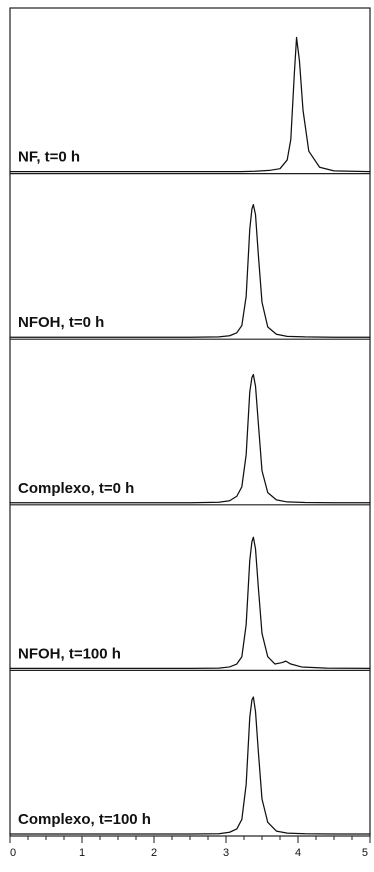 This screenshot has width=374, height=872. What do you see at coordinates (82, 853) in the screenshot?
I see `x-tick-label: 1` at bounding box center [82, 853].